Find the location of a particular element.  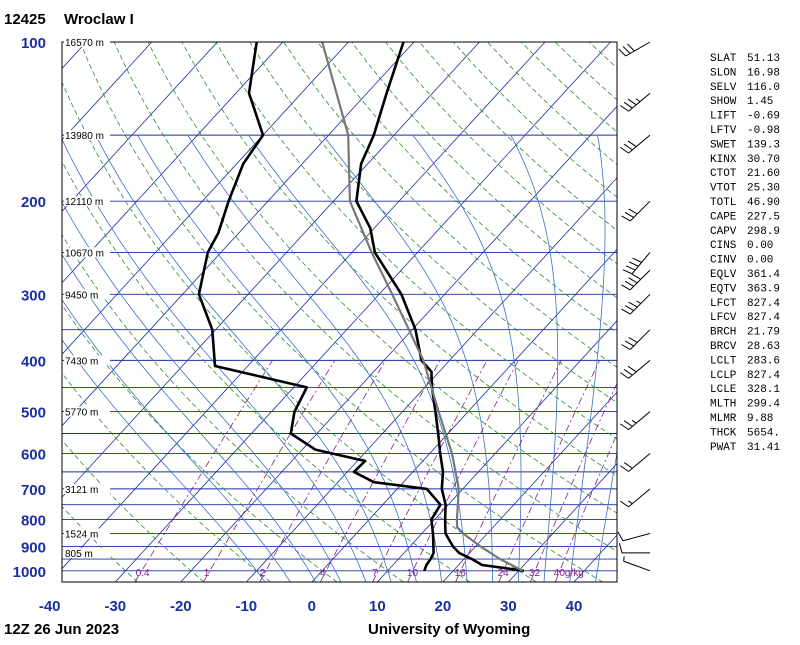

index-value: 30.70 is located at coordinates (763, 160).